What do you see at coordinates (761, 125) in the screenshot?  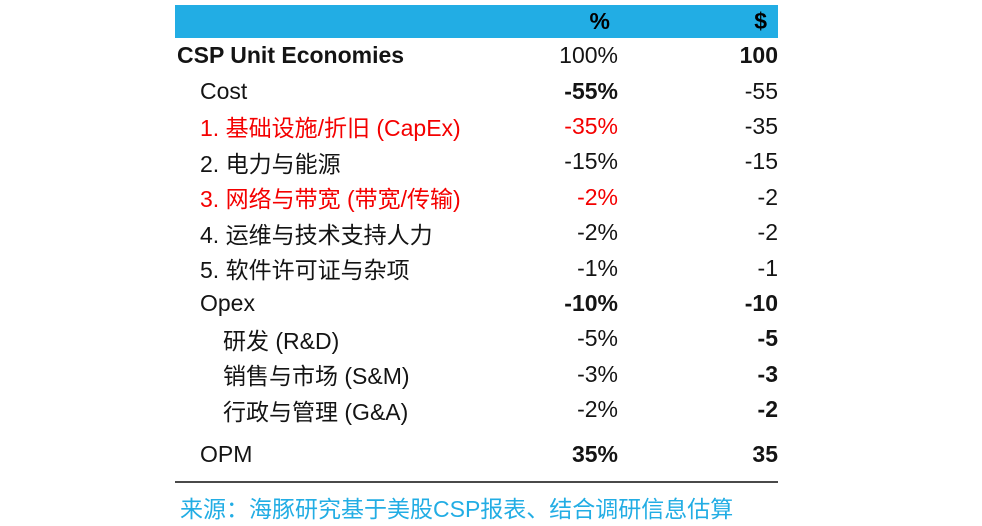 I see `row-dollar-value: -35` at bounding box center [761, 125].